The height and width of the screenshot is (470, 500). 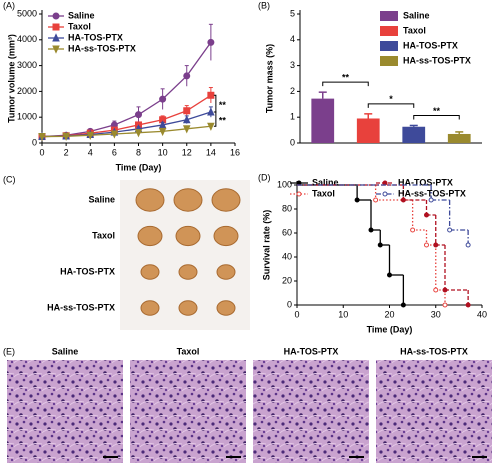 I want to click on y-tick-label: 4000, so click(x=27, y=39).